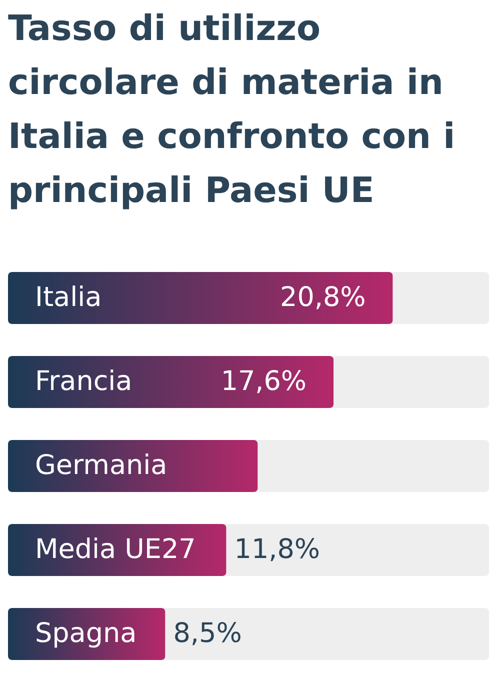 The image size is (499, 683). Describe the element at coordinates (323, 297) in the screenshot. I see `data-label: 20,8%` at that location.